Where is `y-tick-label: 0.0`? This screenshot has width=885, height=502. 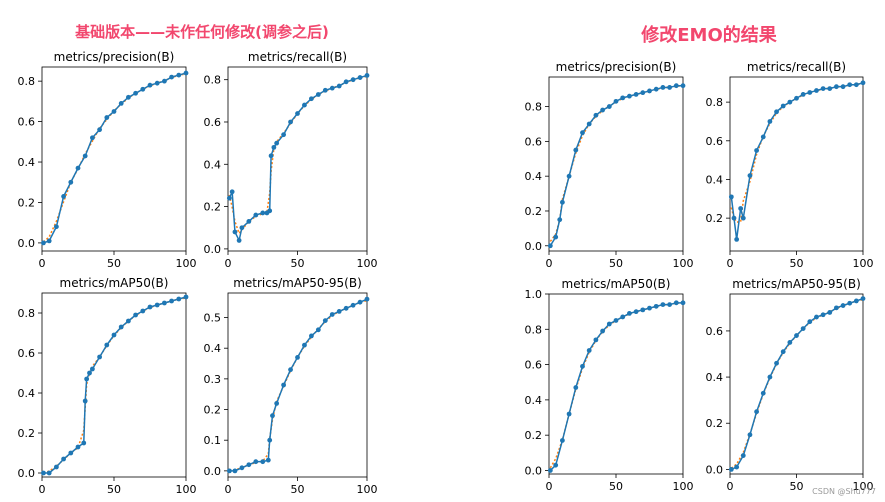 y-tick-label: 0.0 is located at coordinates (715, 469).